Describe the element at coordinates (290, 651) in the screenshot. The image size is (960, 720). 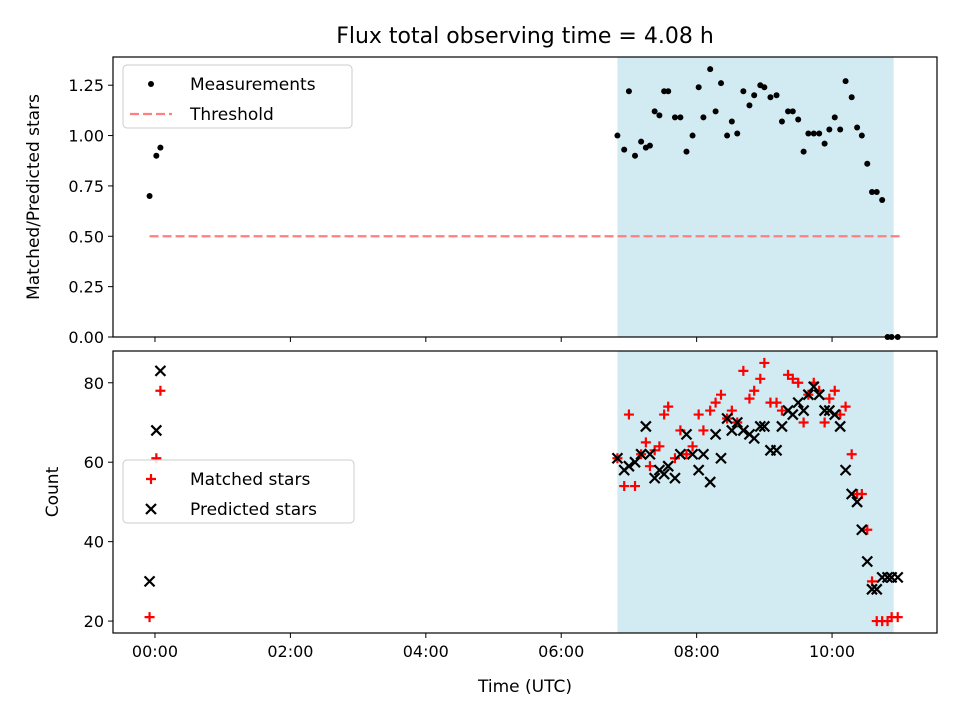
I see `x-tick-label: 02:00` at that location.